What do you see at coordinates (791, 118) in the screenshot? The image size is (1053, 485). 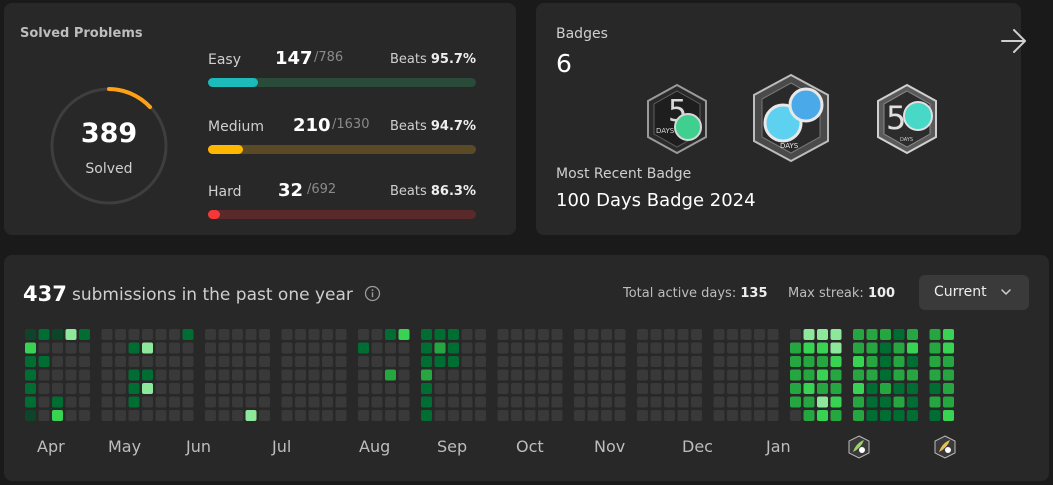 I see `100-days-badge-icon: DAYS` at bounding box center [791, 118].